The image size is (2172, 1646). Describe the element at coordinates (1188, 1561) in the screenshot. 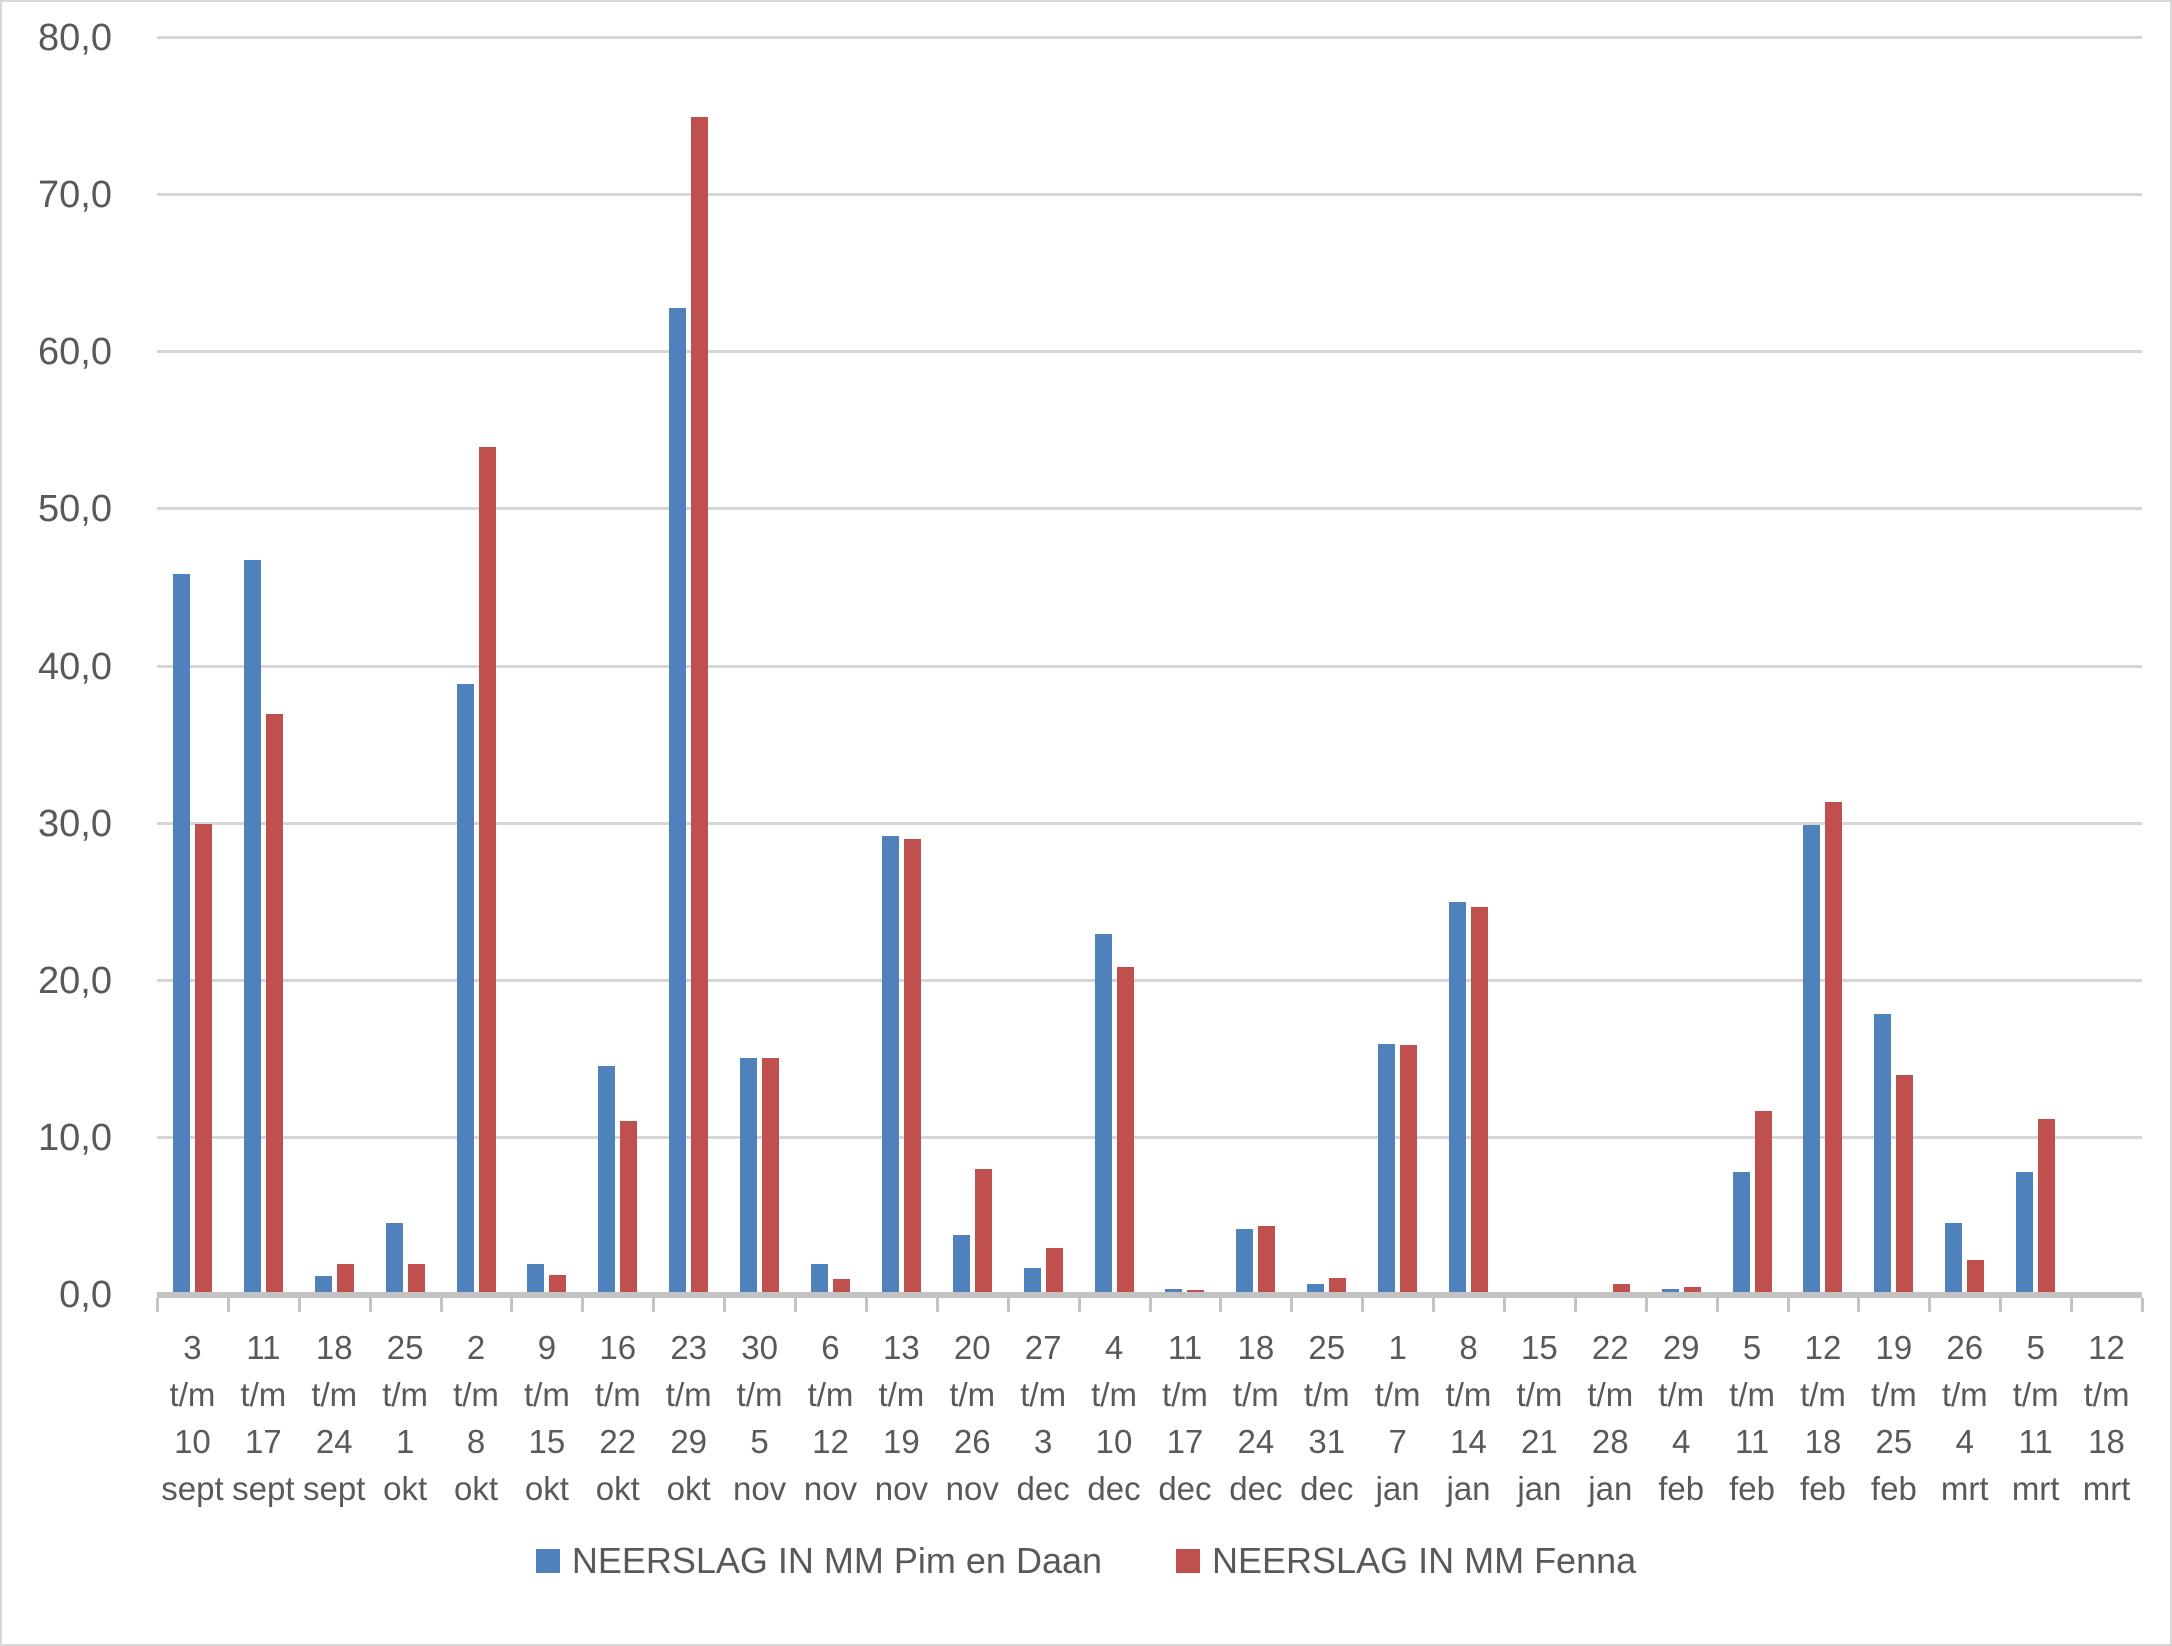

I see `legend-swatch-fenna-icon` at that location.